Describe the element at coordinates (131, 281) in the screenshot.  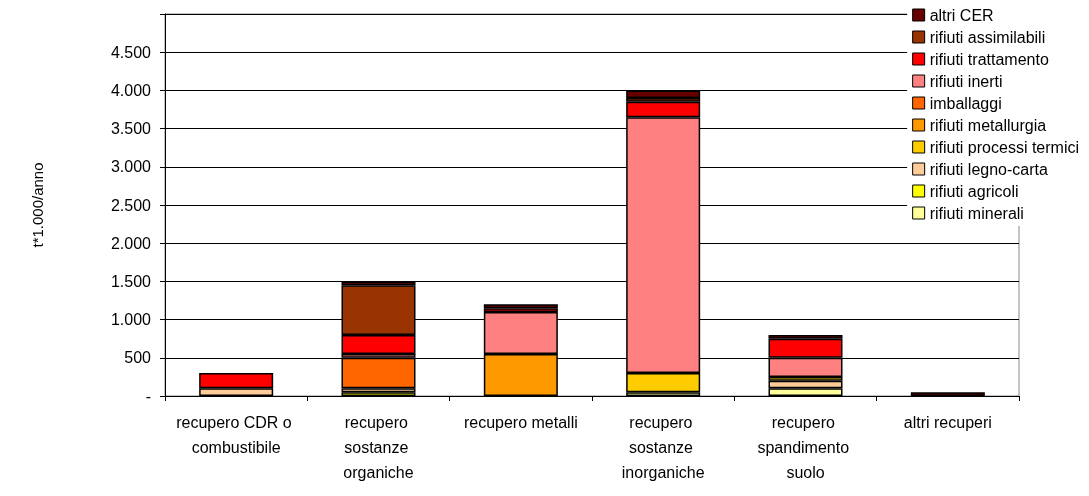
I see `y-tick-label: 1.500` at that location.